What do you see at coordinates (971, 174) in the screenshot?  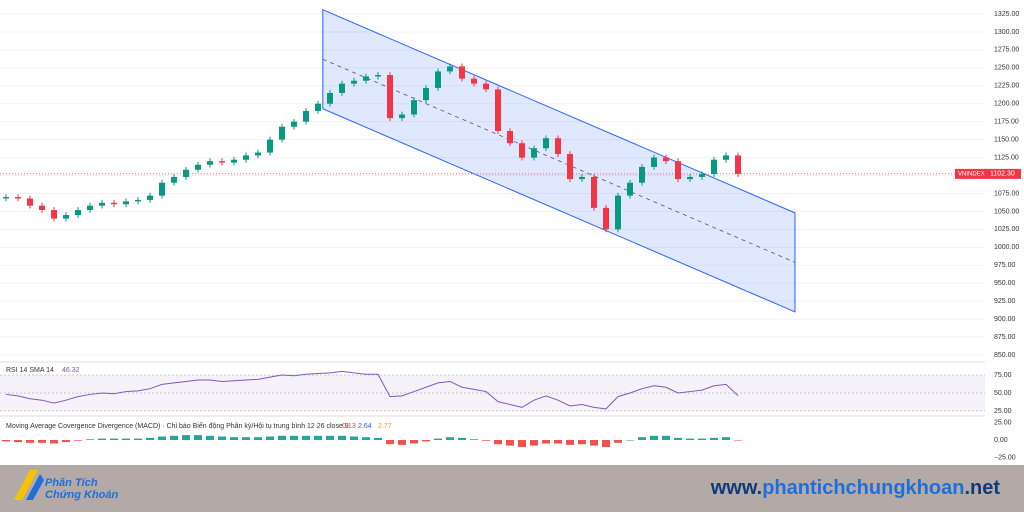 I see `symbol-label: VNINDEX` at bounding box center [971, 174].